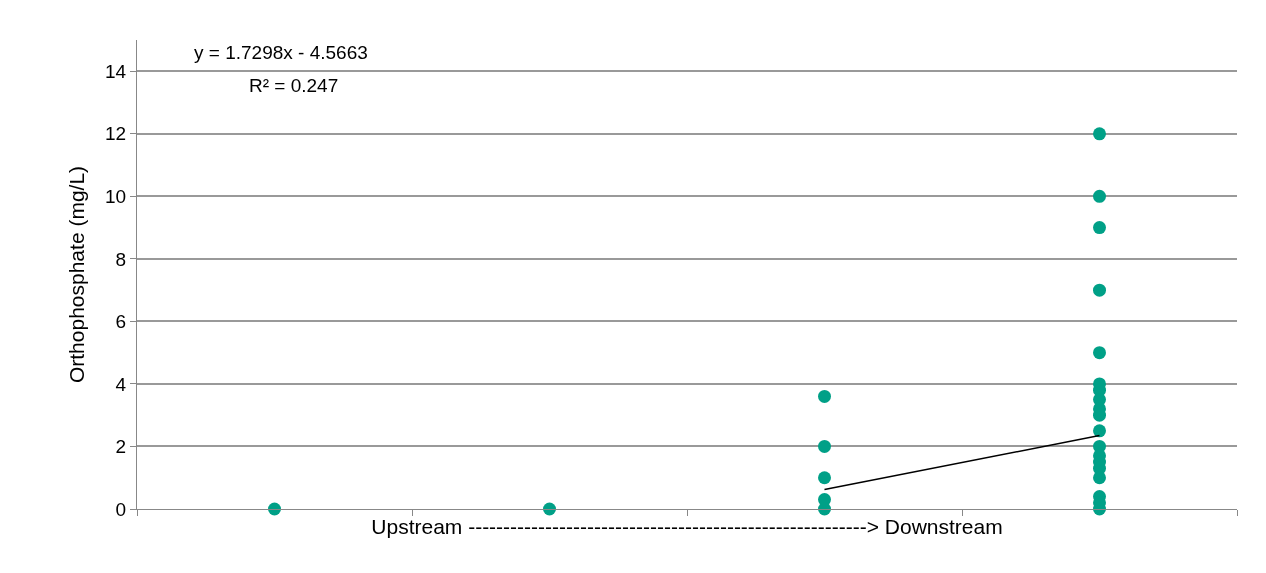  Describe the element at coordinates (116, 71) in the screenshot. I see `y-tick-label: 14` at that location.